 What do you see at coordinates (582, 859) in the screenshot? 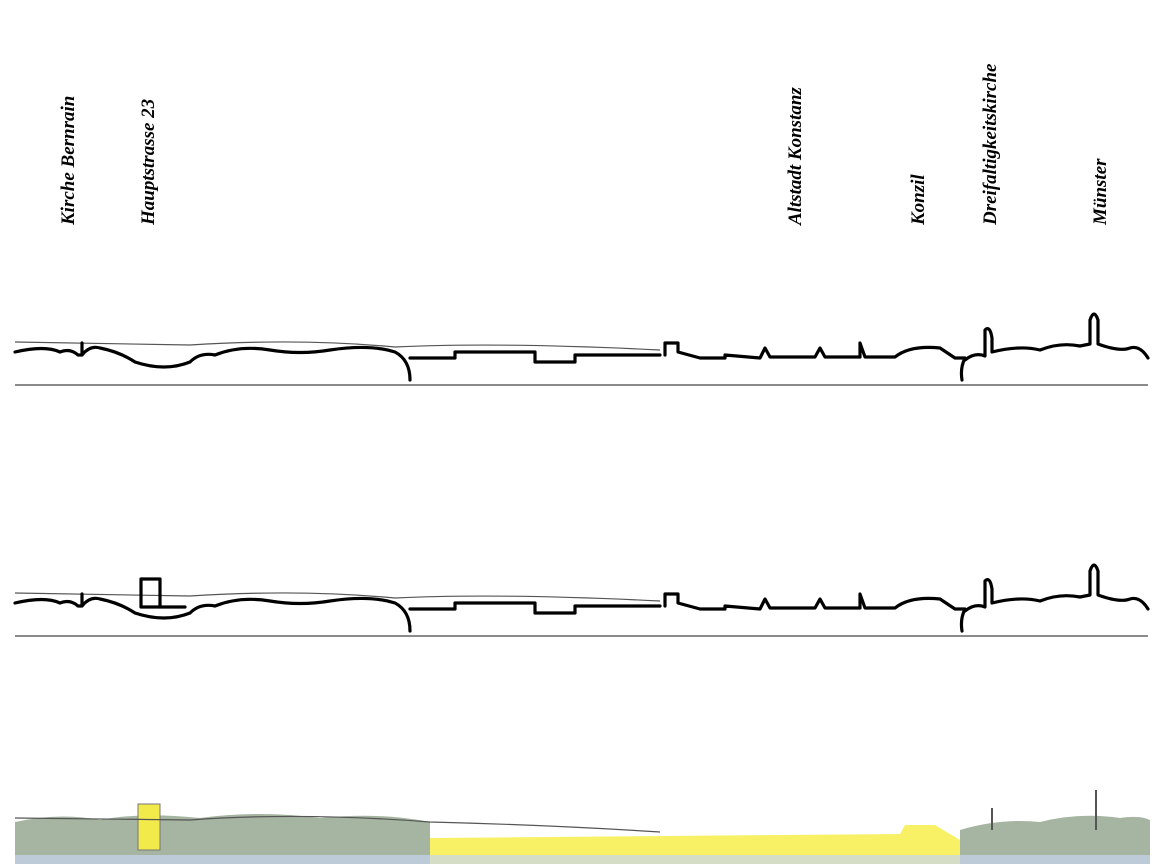
I see `lake` at bounding box center [582, 859].